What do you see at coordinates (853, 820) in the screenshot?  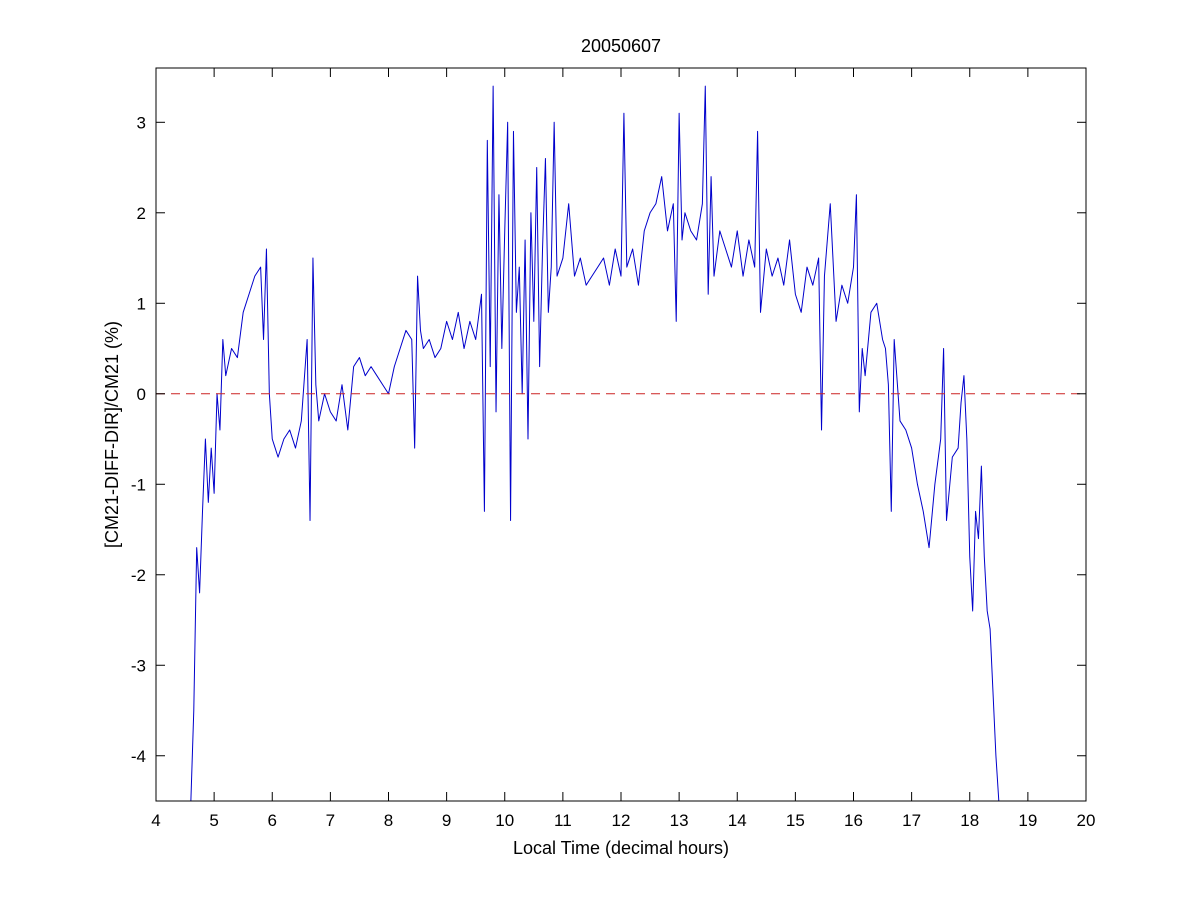 I see `x-tick-label: 16` at bounding box center [853, 820].